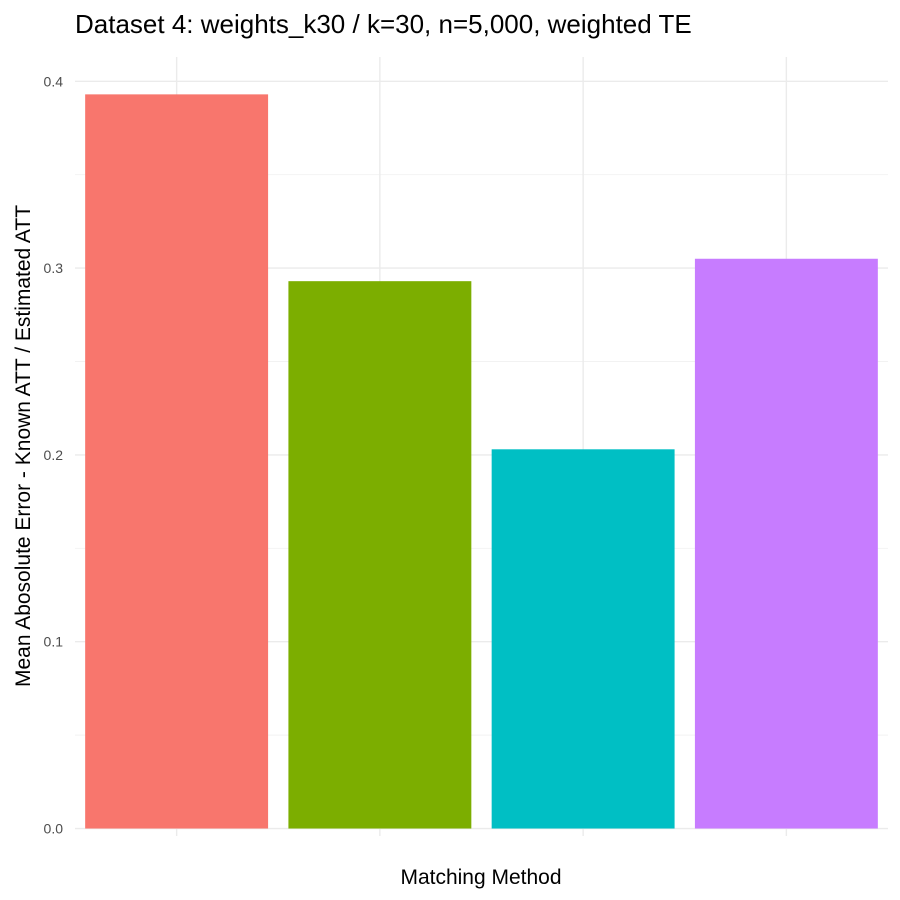  What do you see at coordinates (54, 642) in the screenshot?
I see `y-tick-label: 0.1` at bounding box center [54, 642].